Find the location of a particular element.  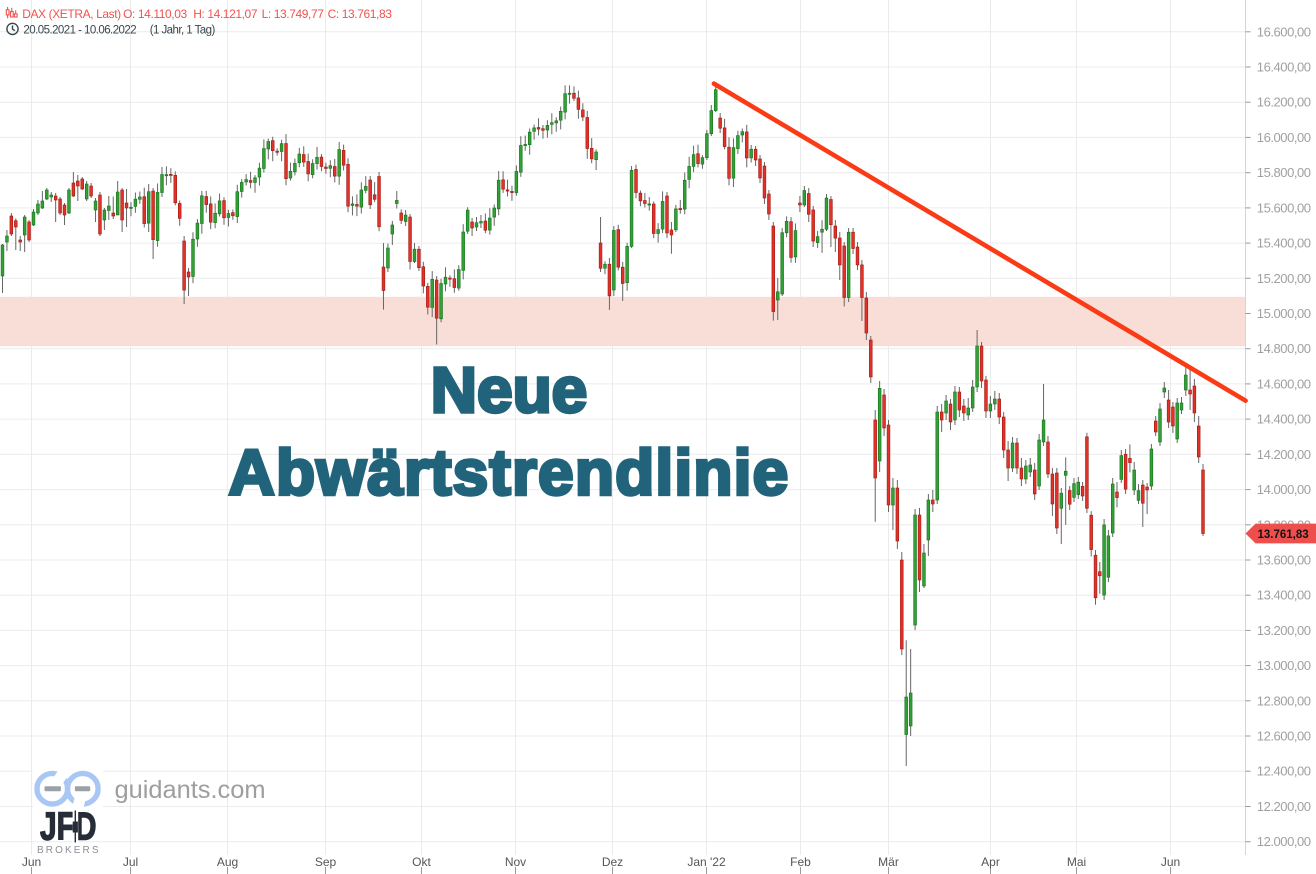

svg-text: 13.600,00 is located at coordinates (1284, 560).